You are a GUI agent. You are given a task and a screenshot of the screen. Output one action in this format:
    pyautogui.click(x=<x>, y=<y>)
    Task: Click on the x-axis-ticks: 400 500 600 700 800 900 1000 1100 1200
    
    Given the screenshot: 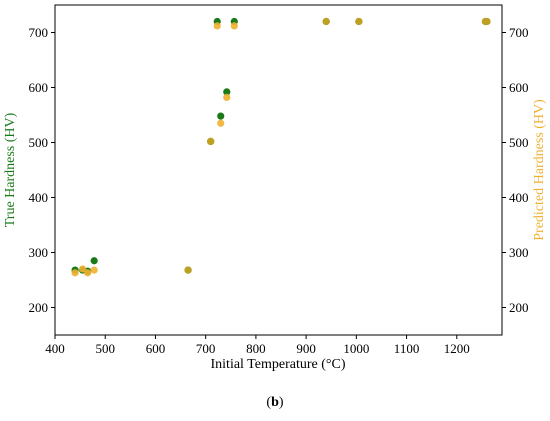 What is the action you would take?
    pyautogui.click(x=257, y=345)
    